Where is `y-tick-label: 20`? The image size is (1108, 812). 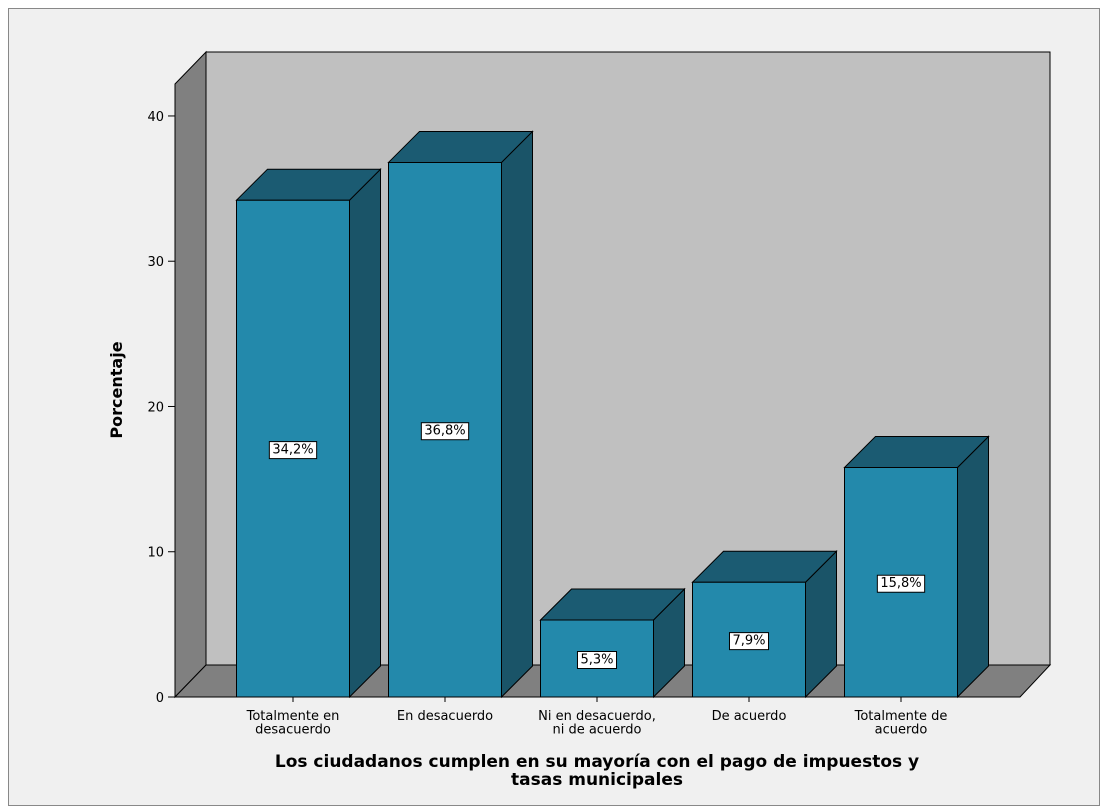
y-tick-label: 20 is located at coordinates (155, 407).